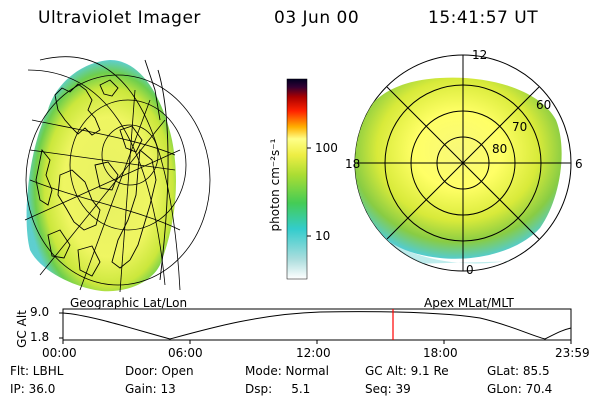 Image resolution: width=600 pixels, height=400 pixels. What do you see at coordinates (150, 389) in the screenshot?
I see `info-gain: Gain: 13` at bounding box center [150, 389].